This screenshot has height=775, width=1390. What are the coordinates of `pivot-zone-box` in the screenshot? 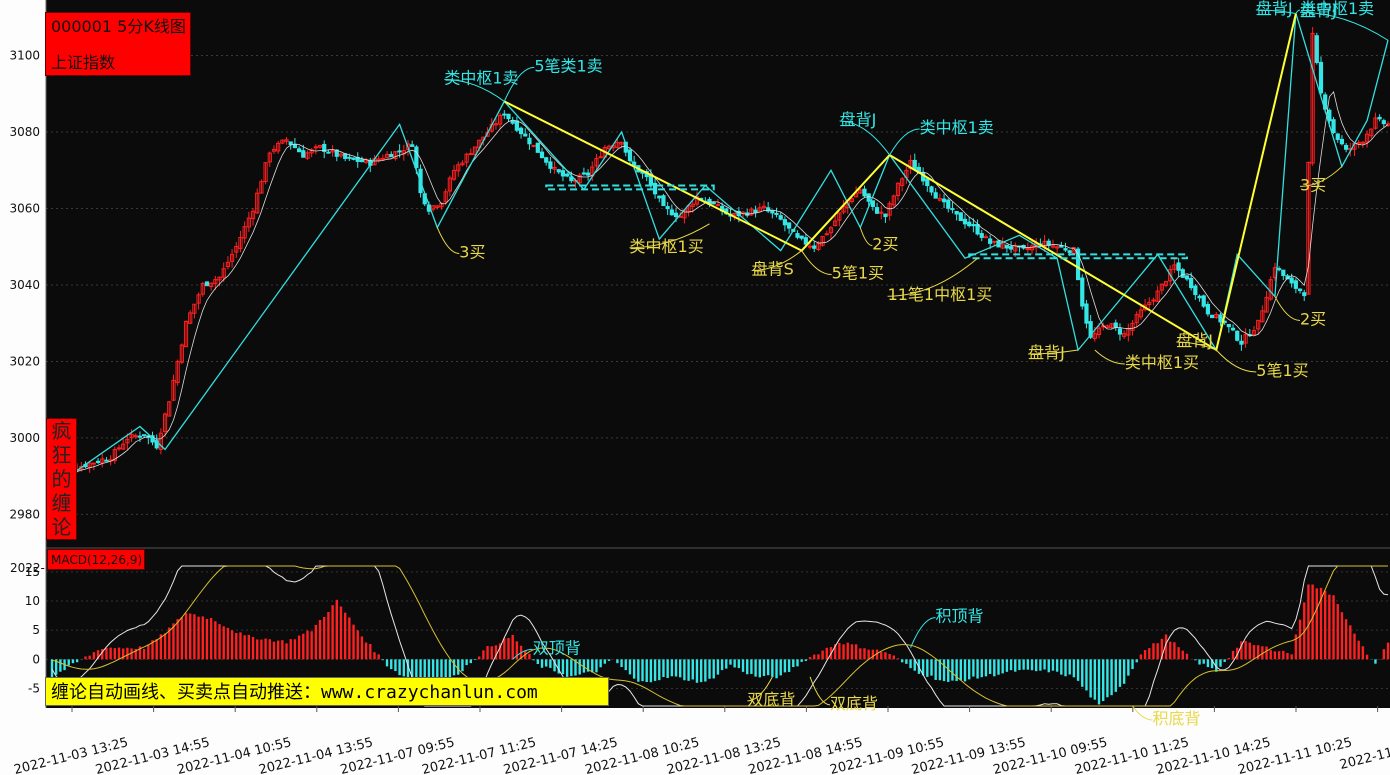 It's located at (1078, 256).